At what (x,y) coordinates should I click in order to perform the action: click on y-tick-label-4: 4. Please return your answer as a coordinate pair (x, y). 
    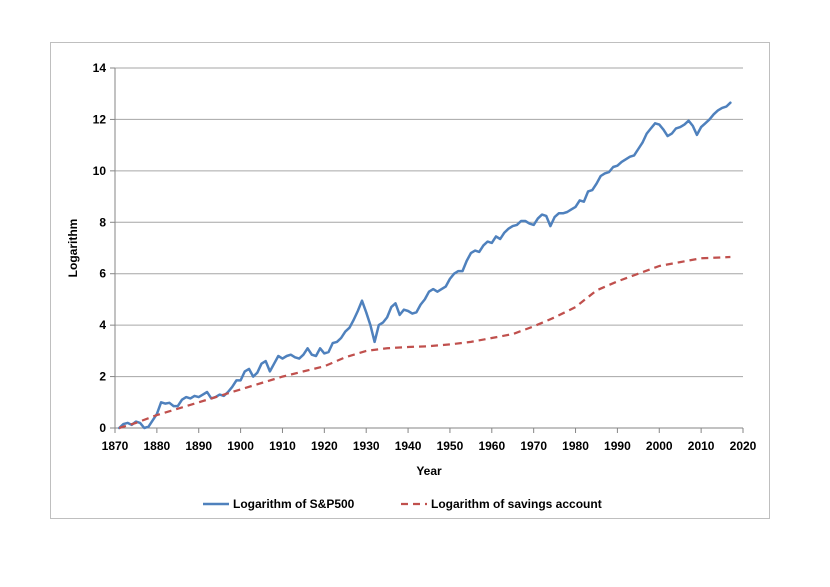
    Looking at the image, I should click on (102, 325).